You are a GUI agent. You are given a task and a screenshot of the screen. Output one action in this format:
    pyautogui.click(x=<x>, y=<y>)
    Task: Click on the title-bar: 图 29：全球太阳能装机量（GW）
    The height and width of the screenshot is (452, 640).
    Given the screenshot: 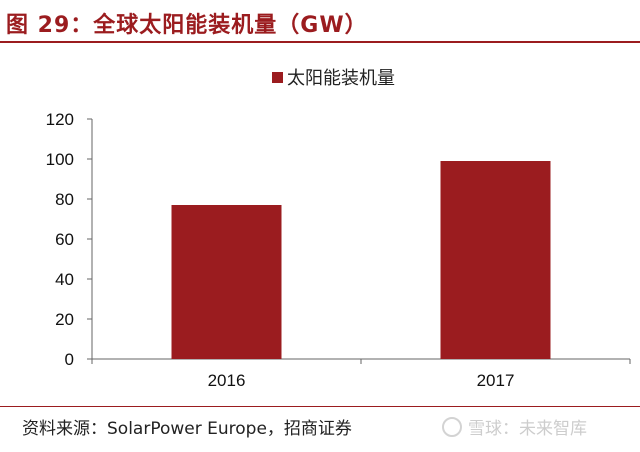 What is the action you would take?
    pyautogui.click(x=320, y=22)
    